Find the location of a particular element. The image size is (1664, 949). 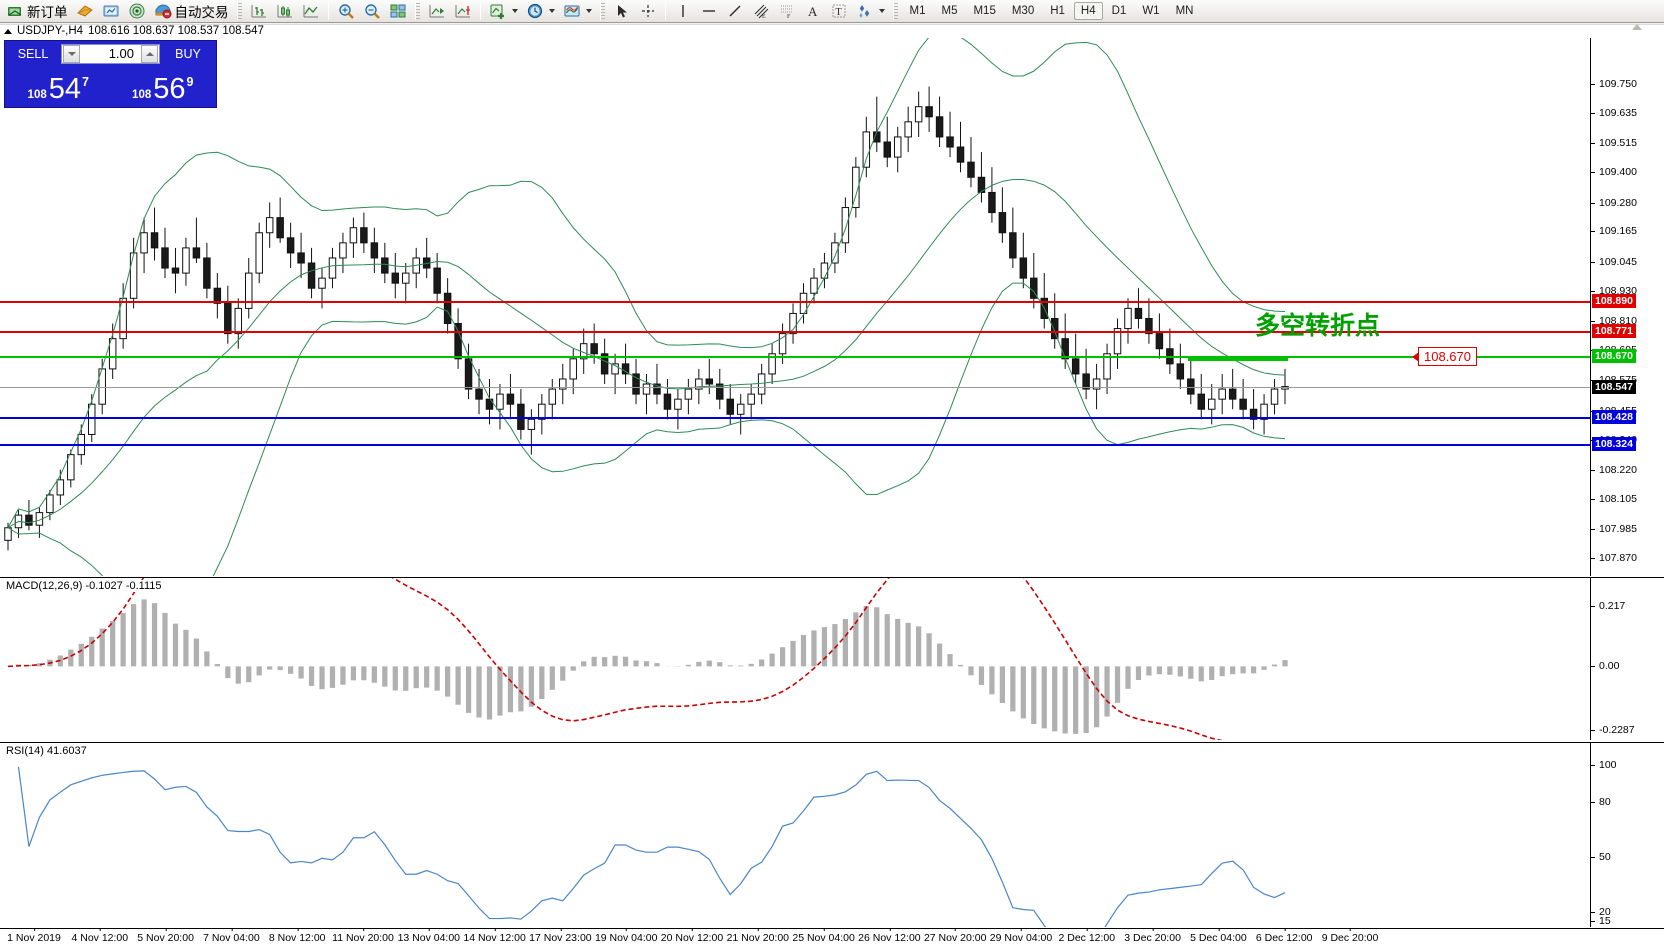

chart-scroll-strip is located at coordinates (832, 24).